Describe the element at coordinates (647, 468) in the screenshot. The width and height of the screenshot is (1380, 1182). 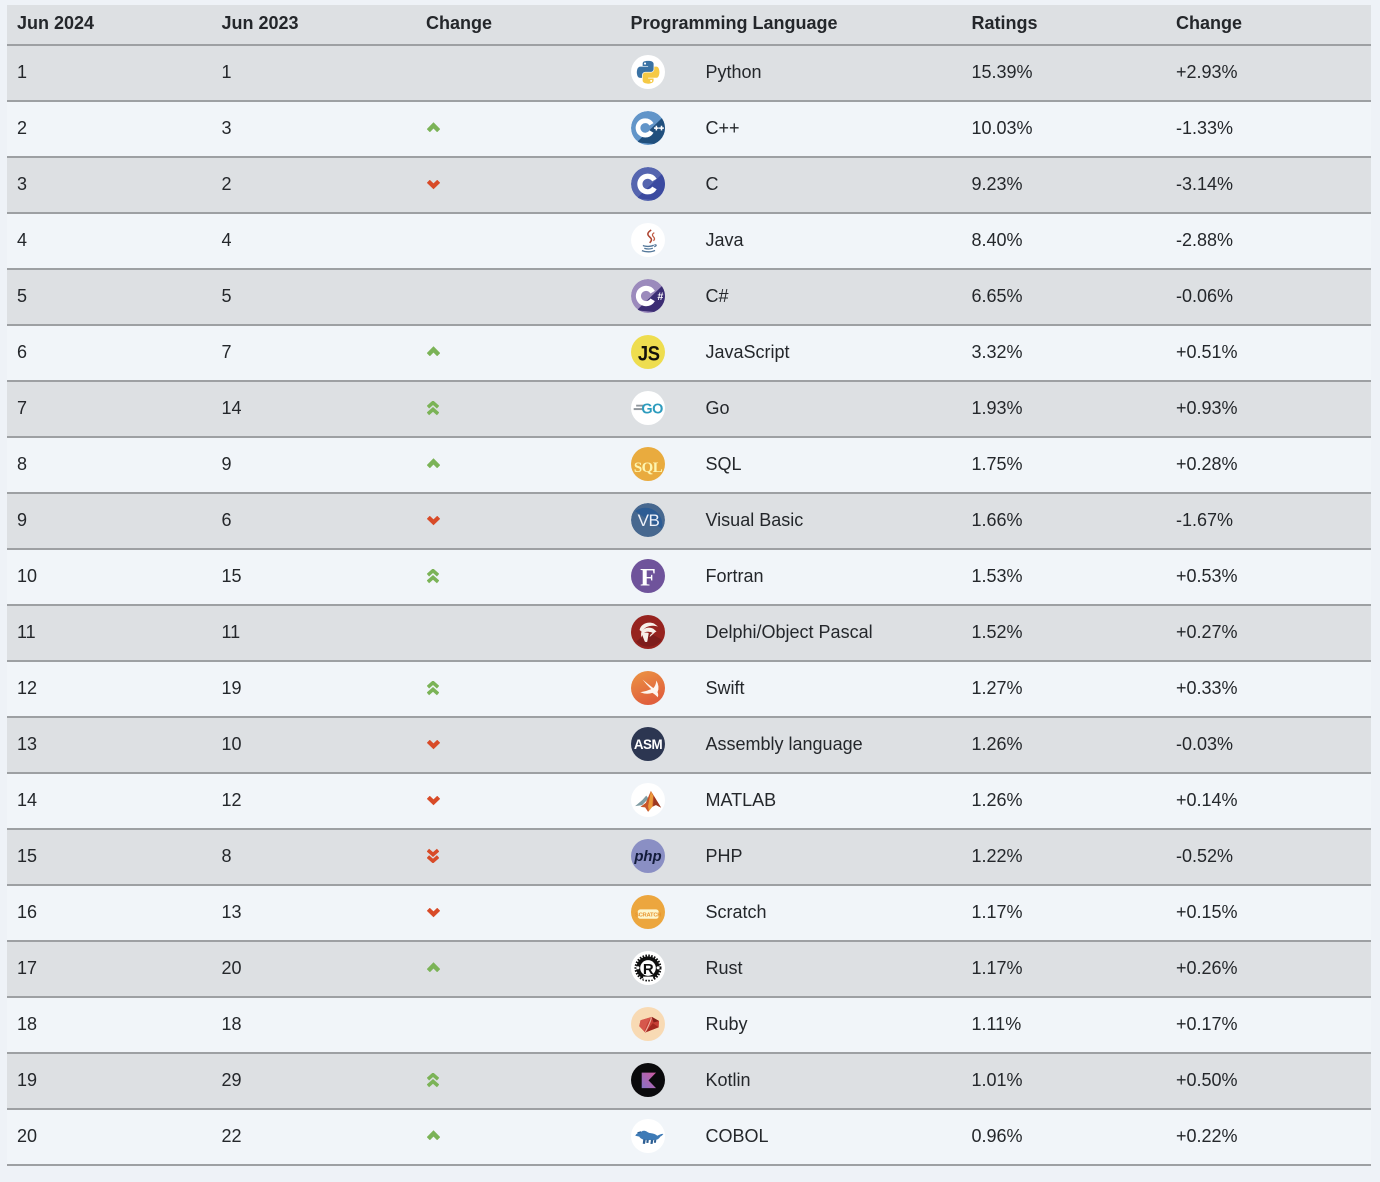
I see `svg-text: SQL` at that location.